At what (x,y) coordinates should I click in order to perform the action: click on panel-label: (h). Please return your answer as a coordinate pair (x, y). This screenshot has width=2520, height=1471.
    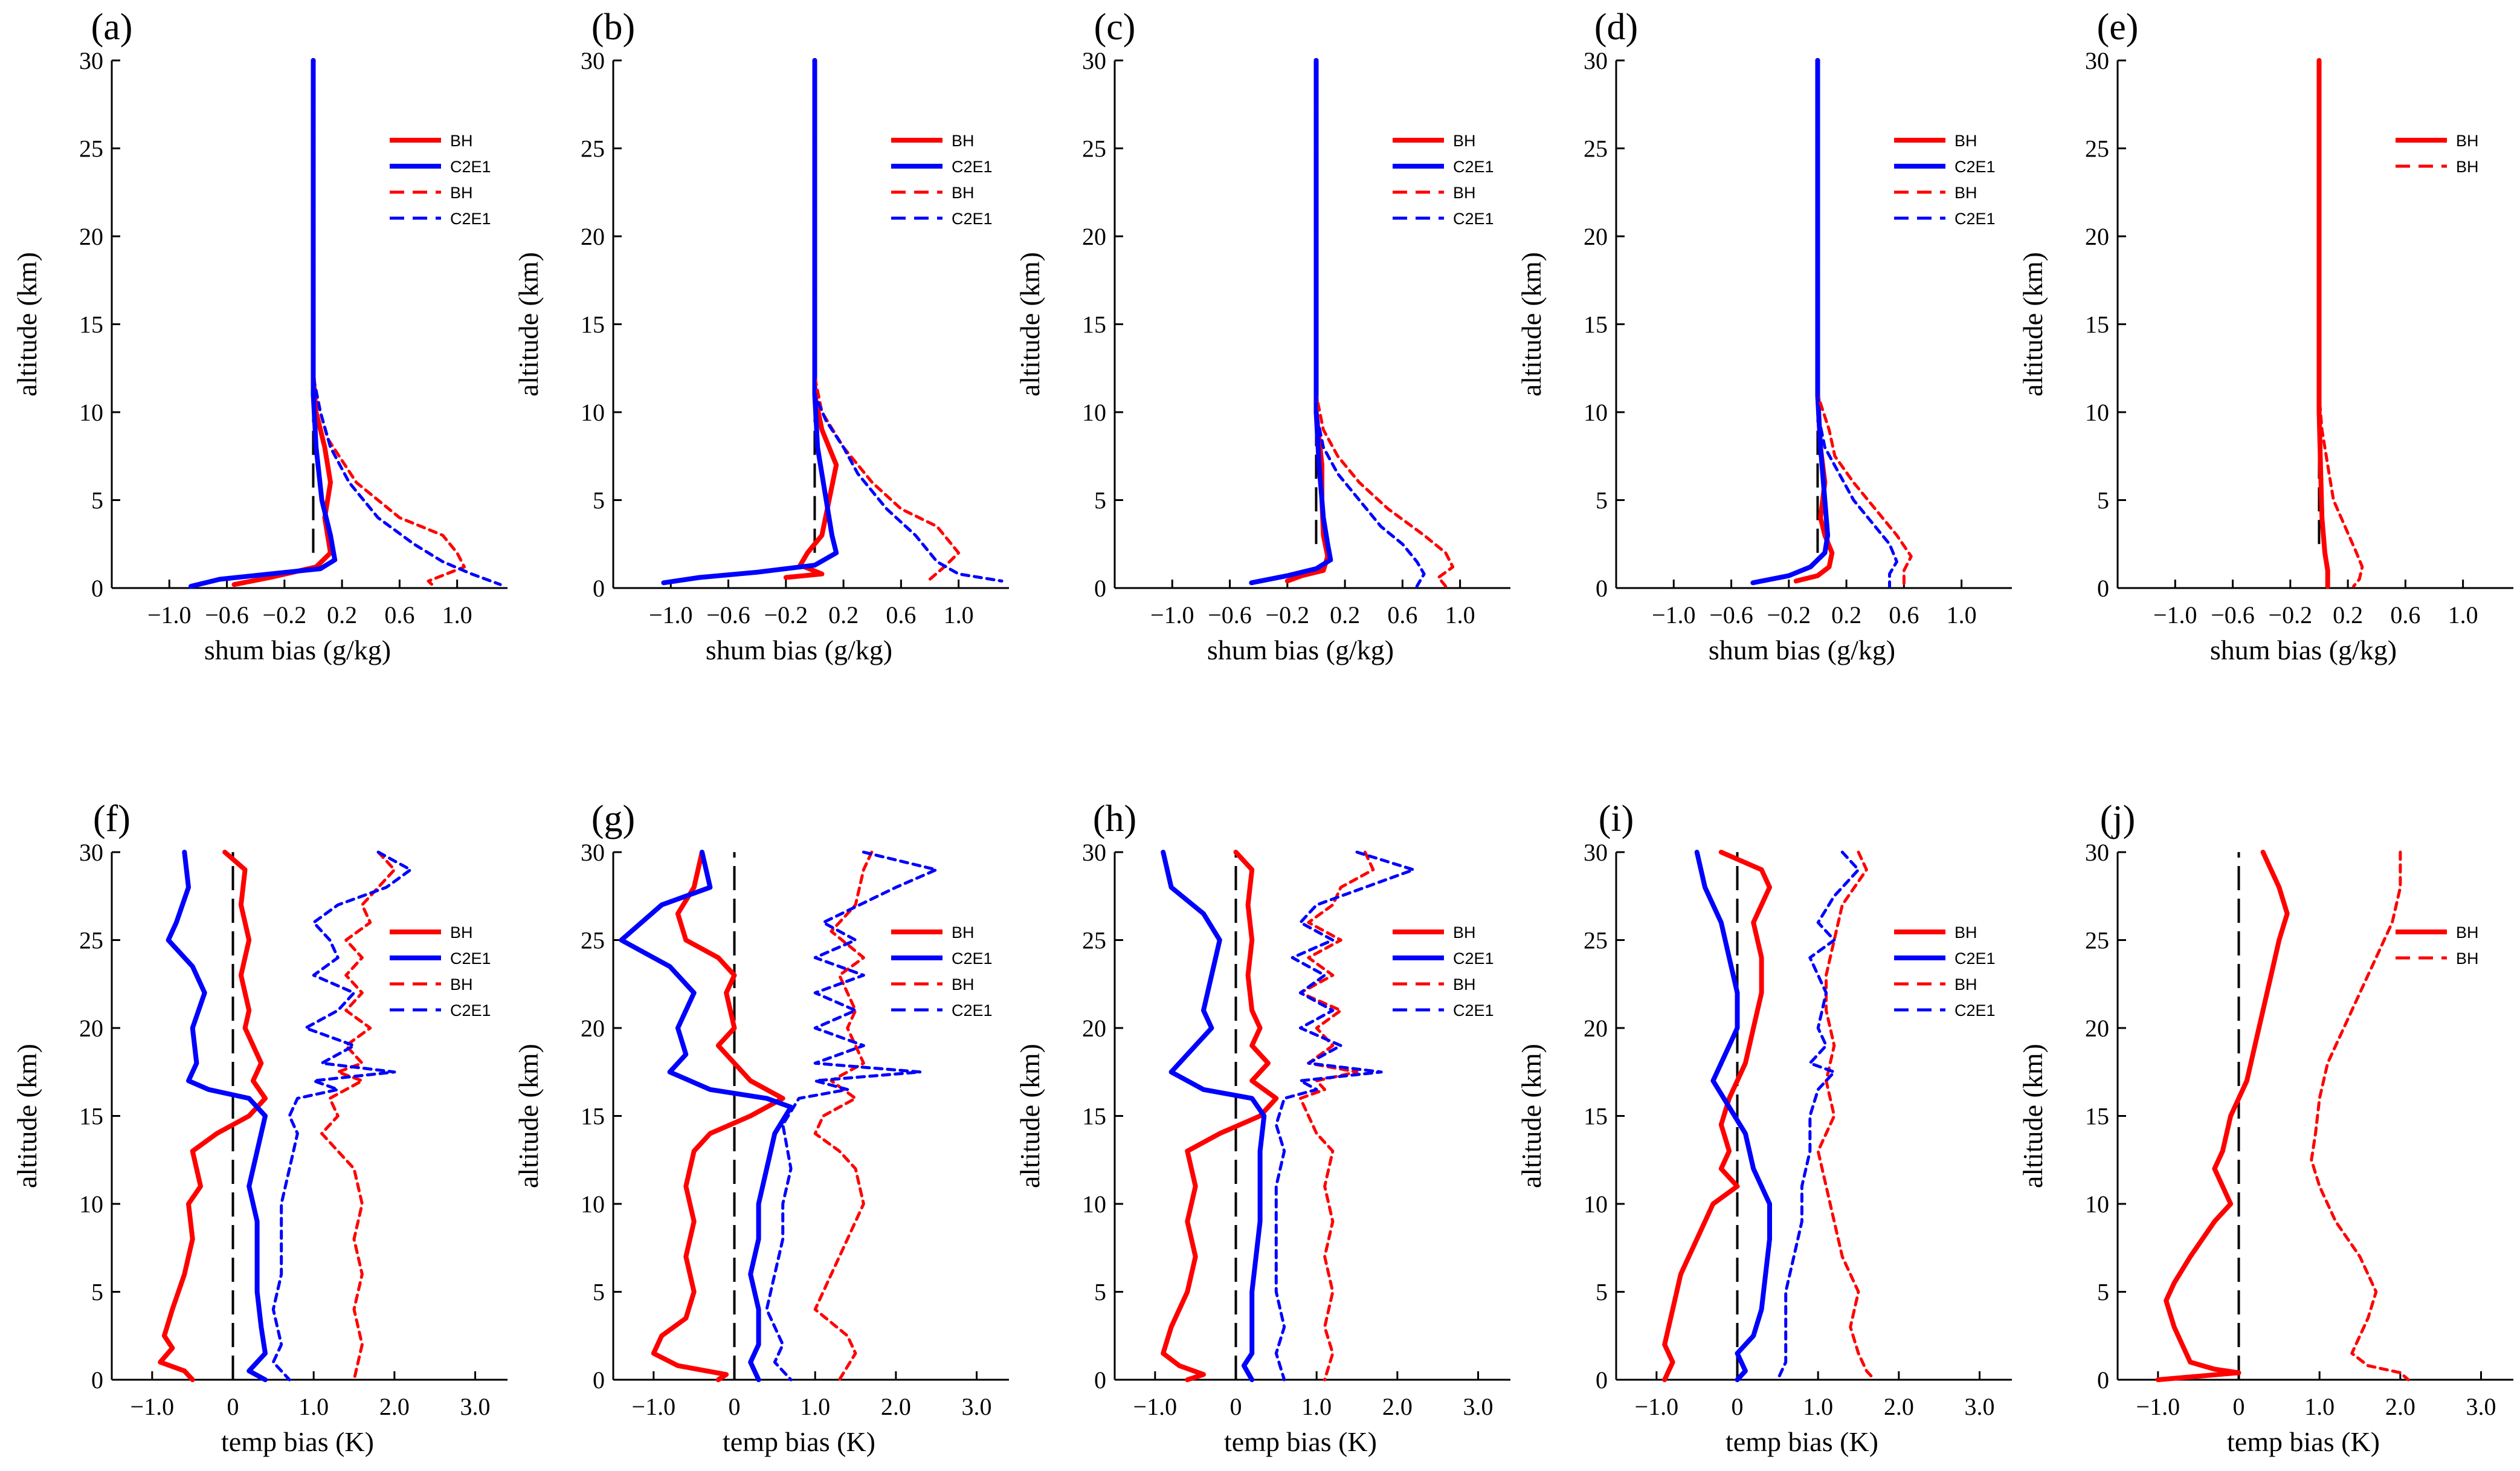
    Looking at the image, I should click on (1114, 819).